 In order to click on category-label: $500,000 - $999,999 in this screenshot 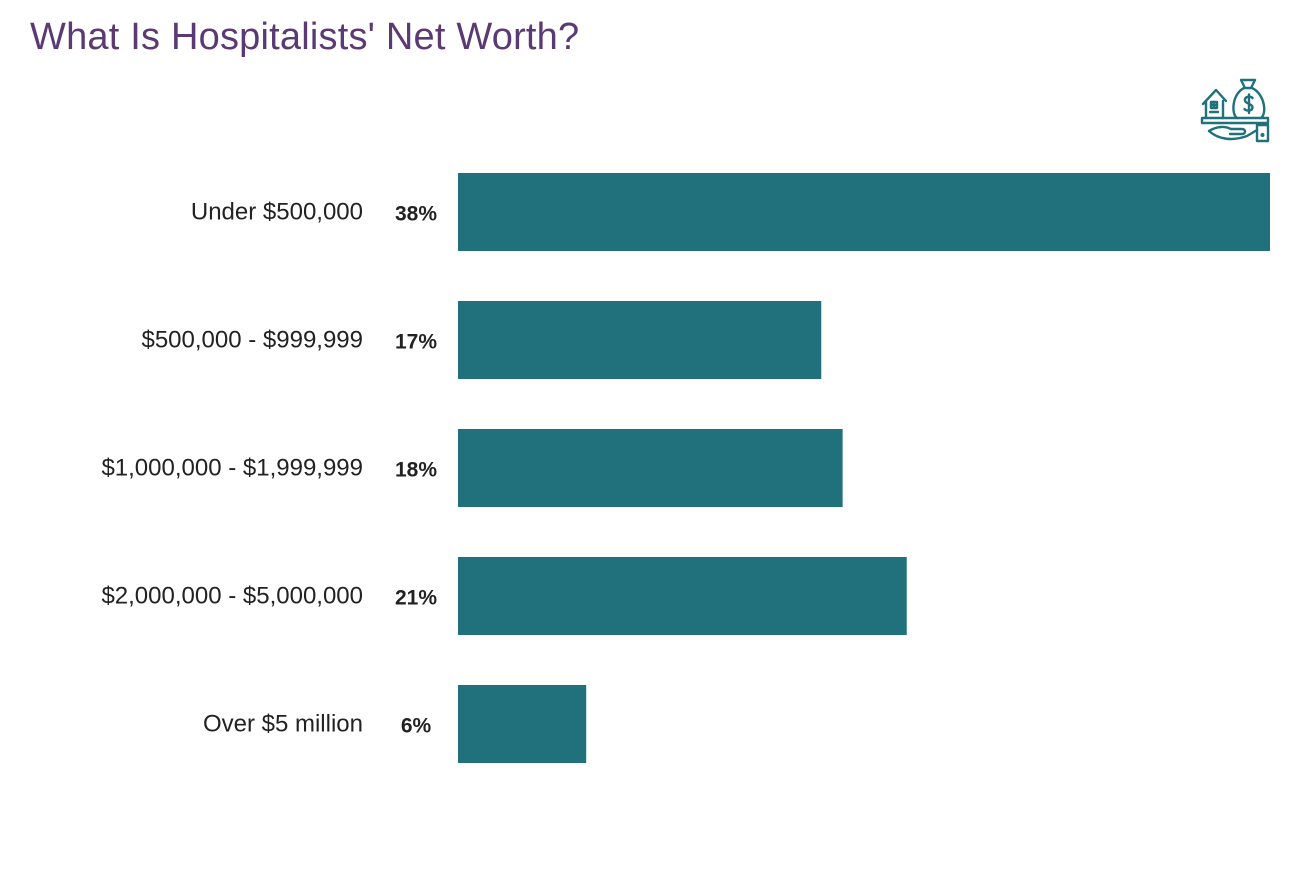, I will do `click(252, 340)`.